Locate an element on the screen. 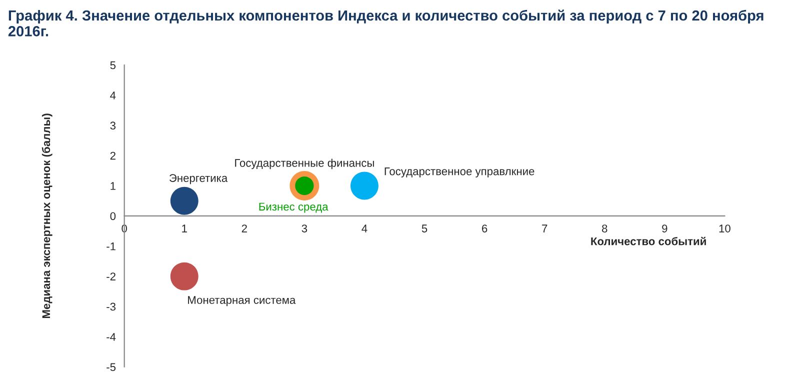  y-tick-label: 3 is located at coordinates (113, 126).